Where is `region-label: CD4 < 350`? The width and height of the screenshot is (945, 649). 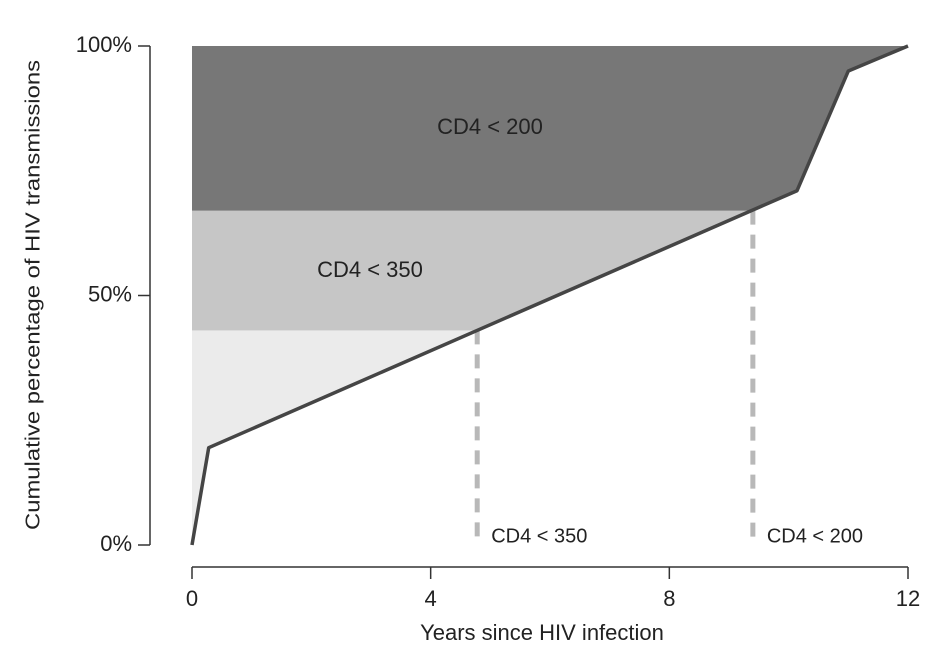 region-label: CD4 < 350 is located at coordinates (370, 269).